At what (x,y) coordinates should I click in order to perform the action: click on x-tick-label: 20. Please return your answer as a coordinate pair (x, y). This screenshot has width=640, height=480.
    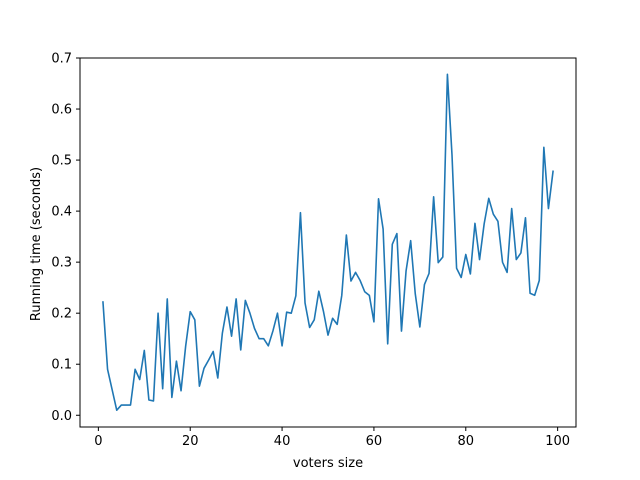
    Looking at the image, I should click on (190, 441).